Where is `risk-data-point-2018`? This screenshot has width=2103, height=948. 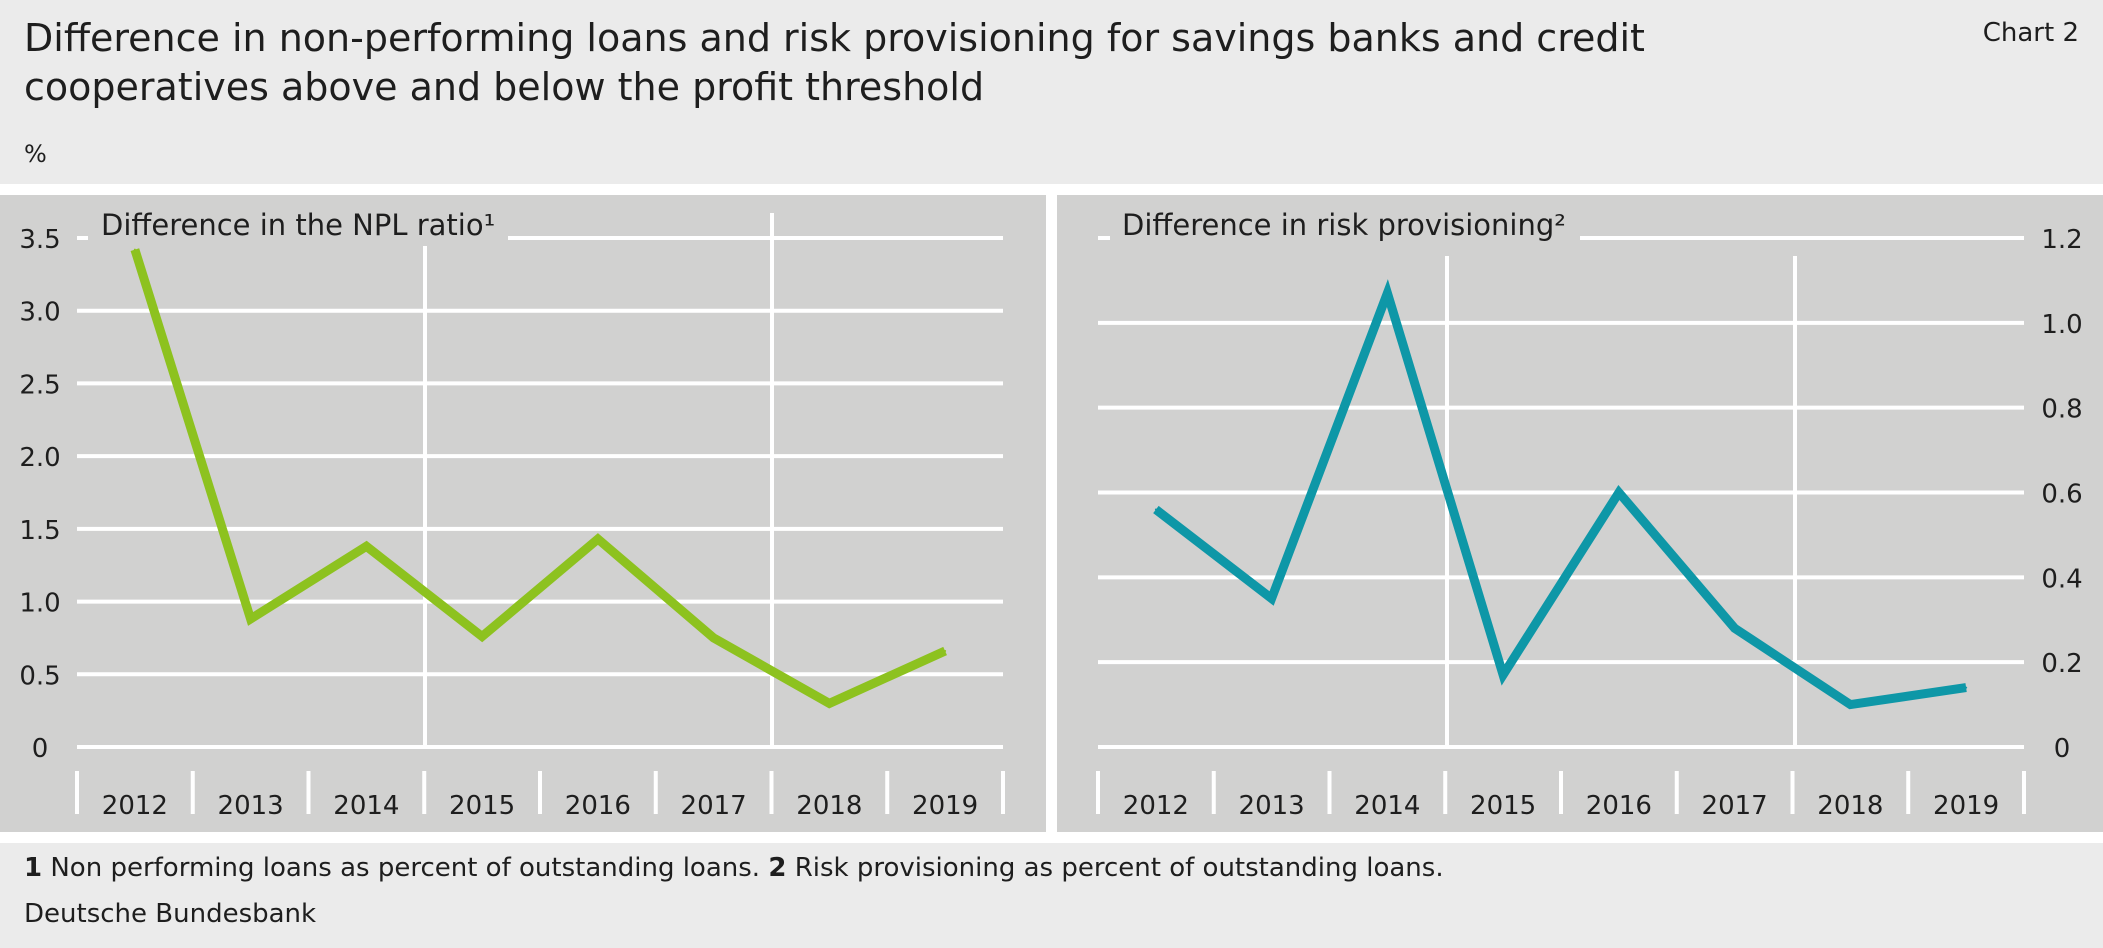
risk-data-point-2018 is located at coordinates (1850, 704).